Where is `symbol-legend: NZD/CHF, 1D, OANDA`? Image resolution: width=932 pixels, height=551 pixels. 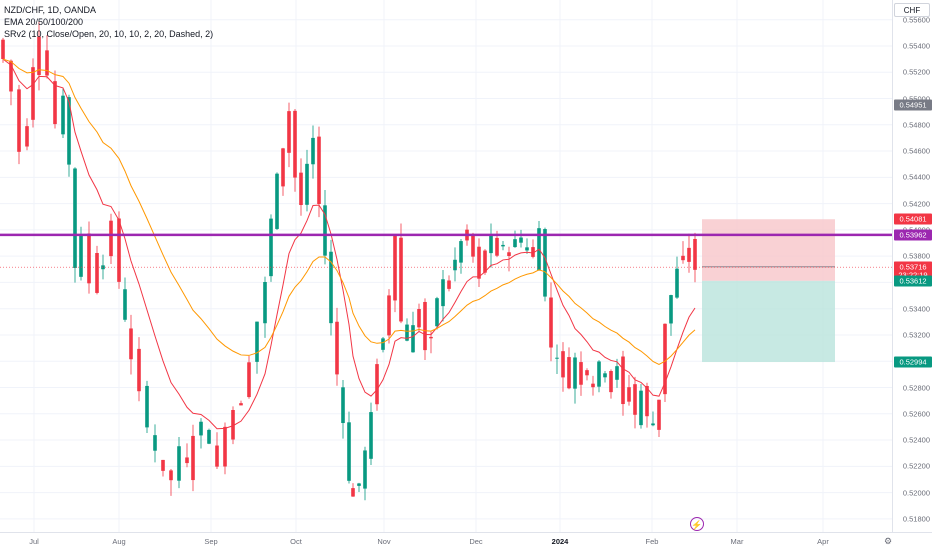
symbol-legend: NZD/CHF, 1D, OANDA is located at coordinates (50, 10).